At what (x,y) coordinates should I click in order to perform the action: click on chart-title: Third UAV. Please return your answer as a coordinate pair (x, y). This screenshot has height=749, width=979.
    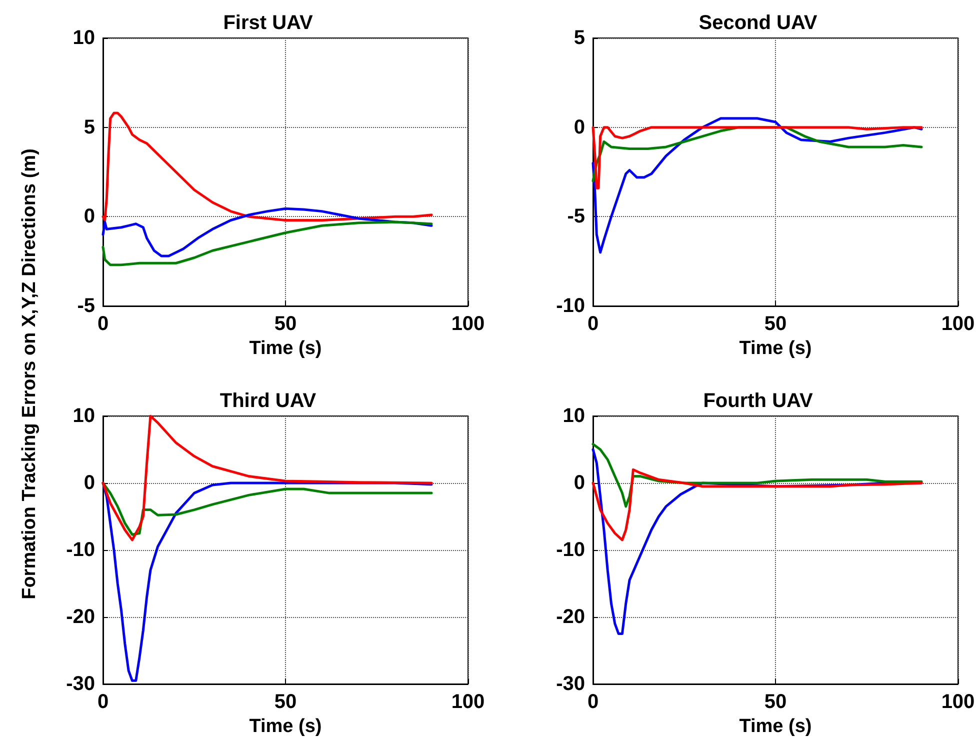
    Looking at the image, I should click on (268, 401).